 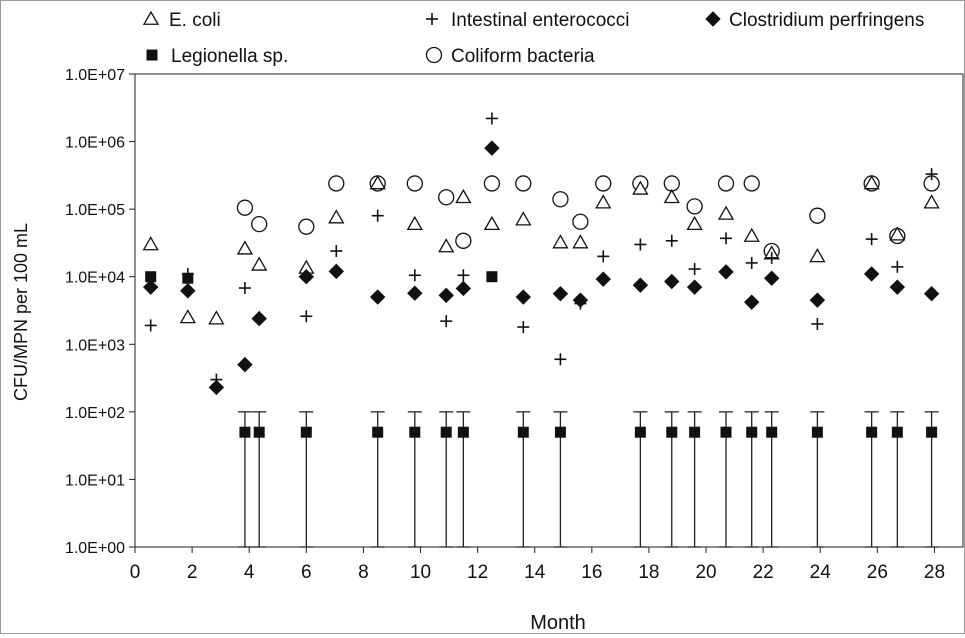 What do you see at coordinates (540, 20) in the screenshot?
I see `legend-label: Intestinal enterococci` at bounding box center [540, 20].